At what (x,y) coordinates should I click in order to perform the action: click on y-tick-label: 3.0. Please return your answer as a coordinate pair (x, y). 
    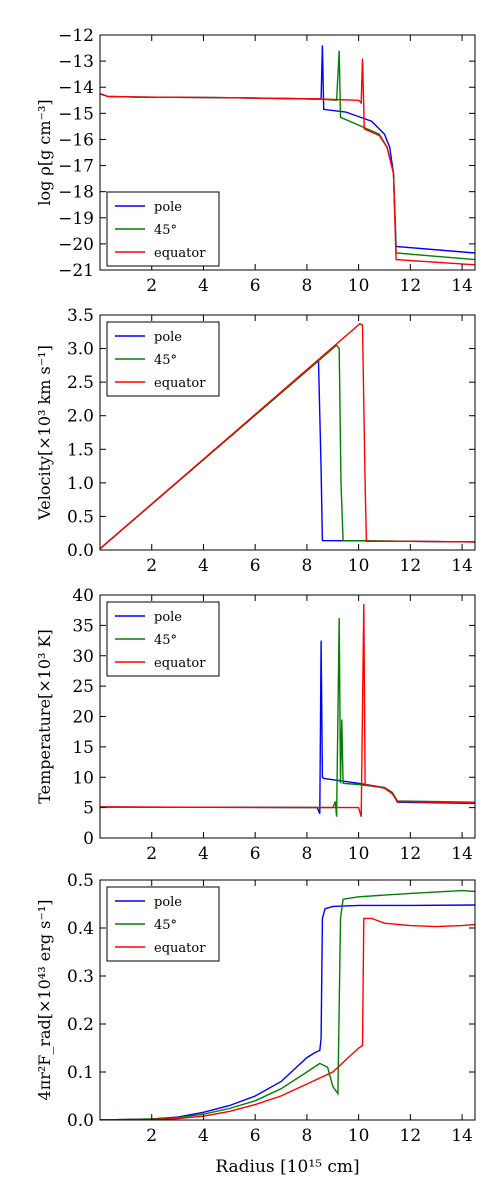
    Looking at the image, I should click on (80, 350).